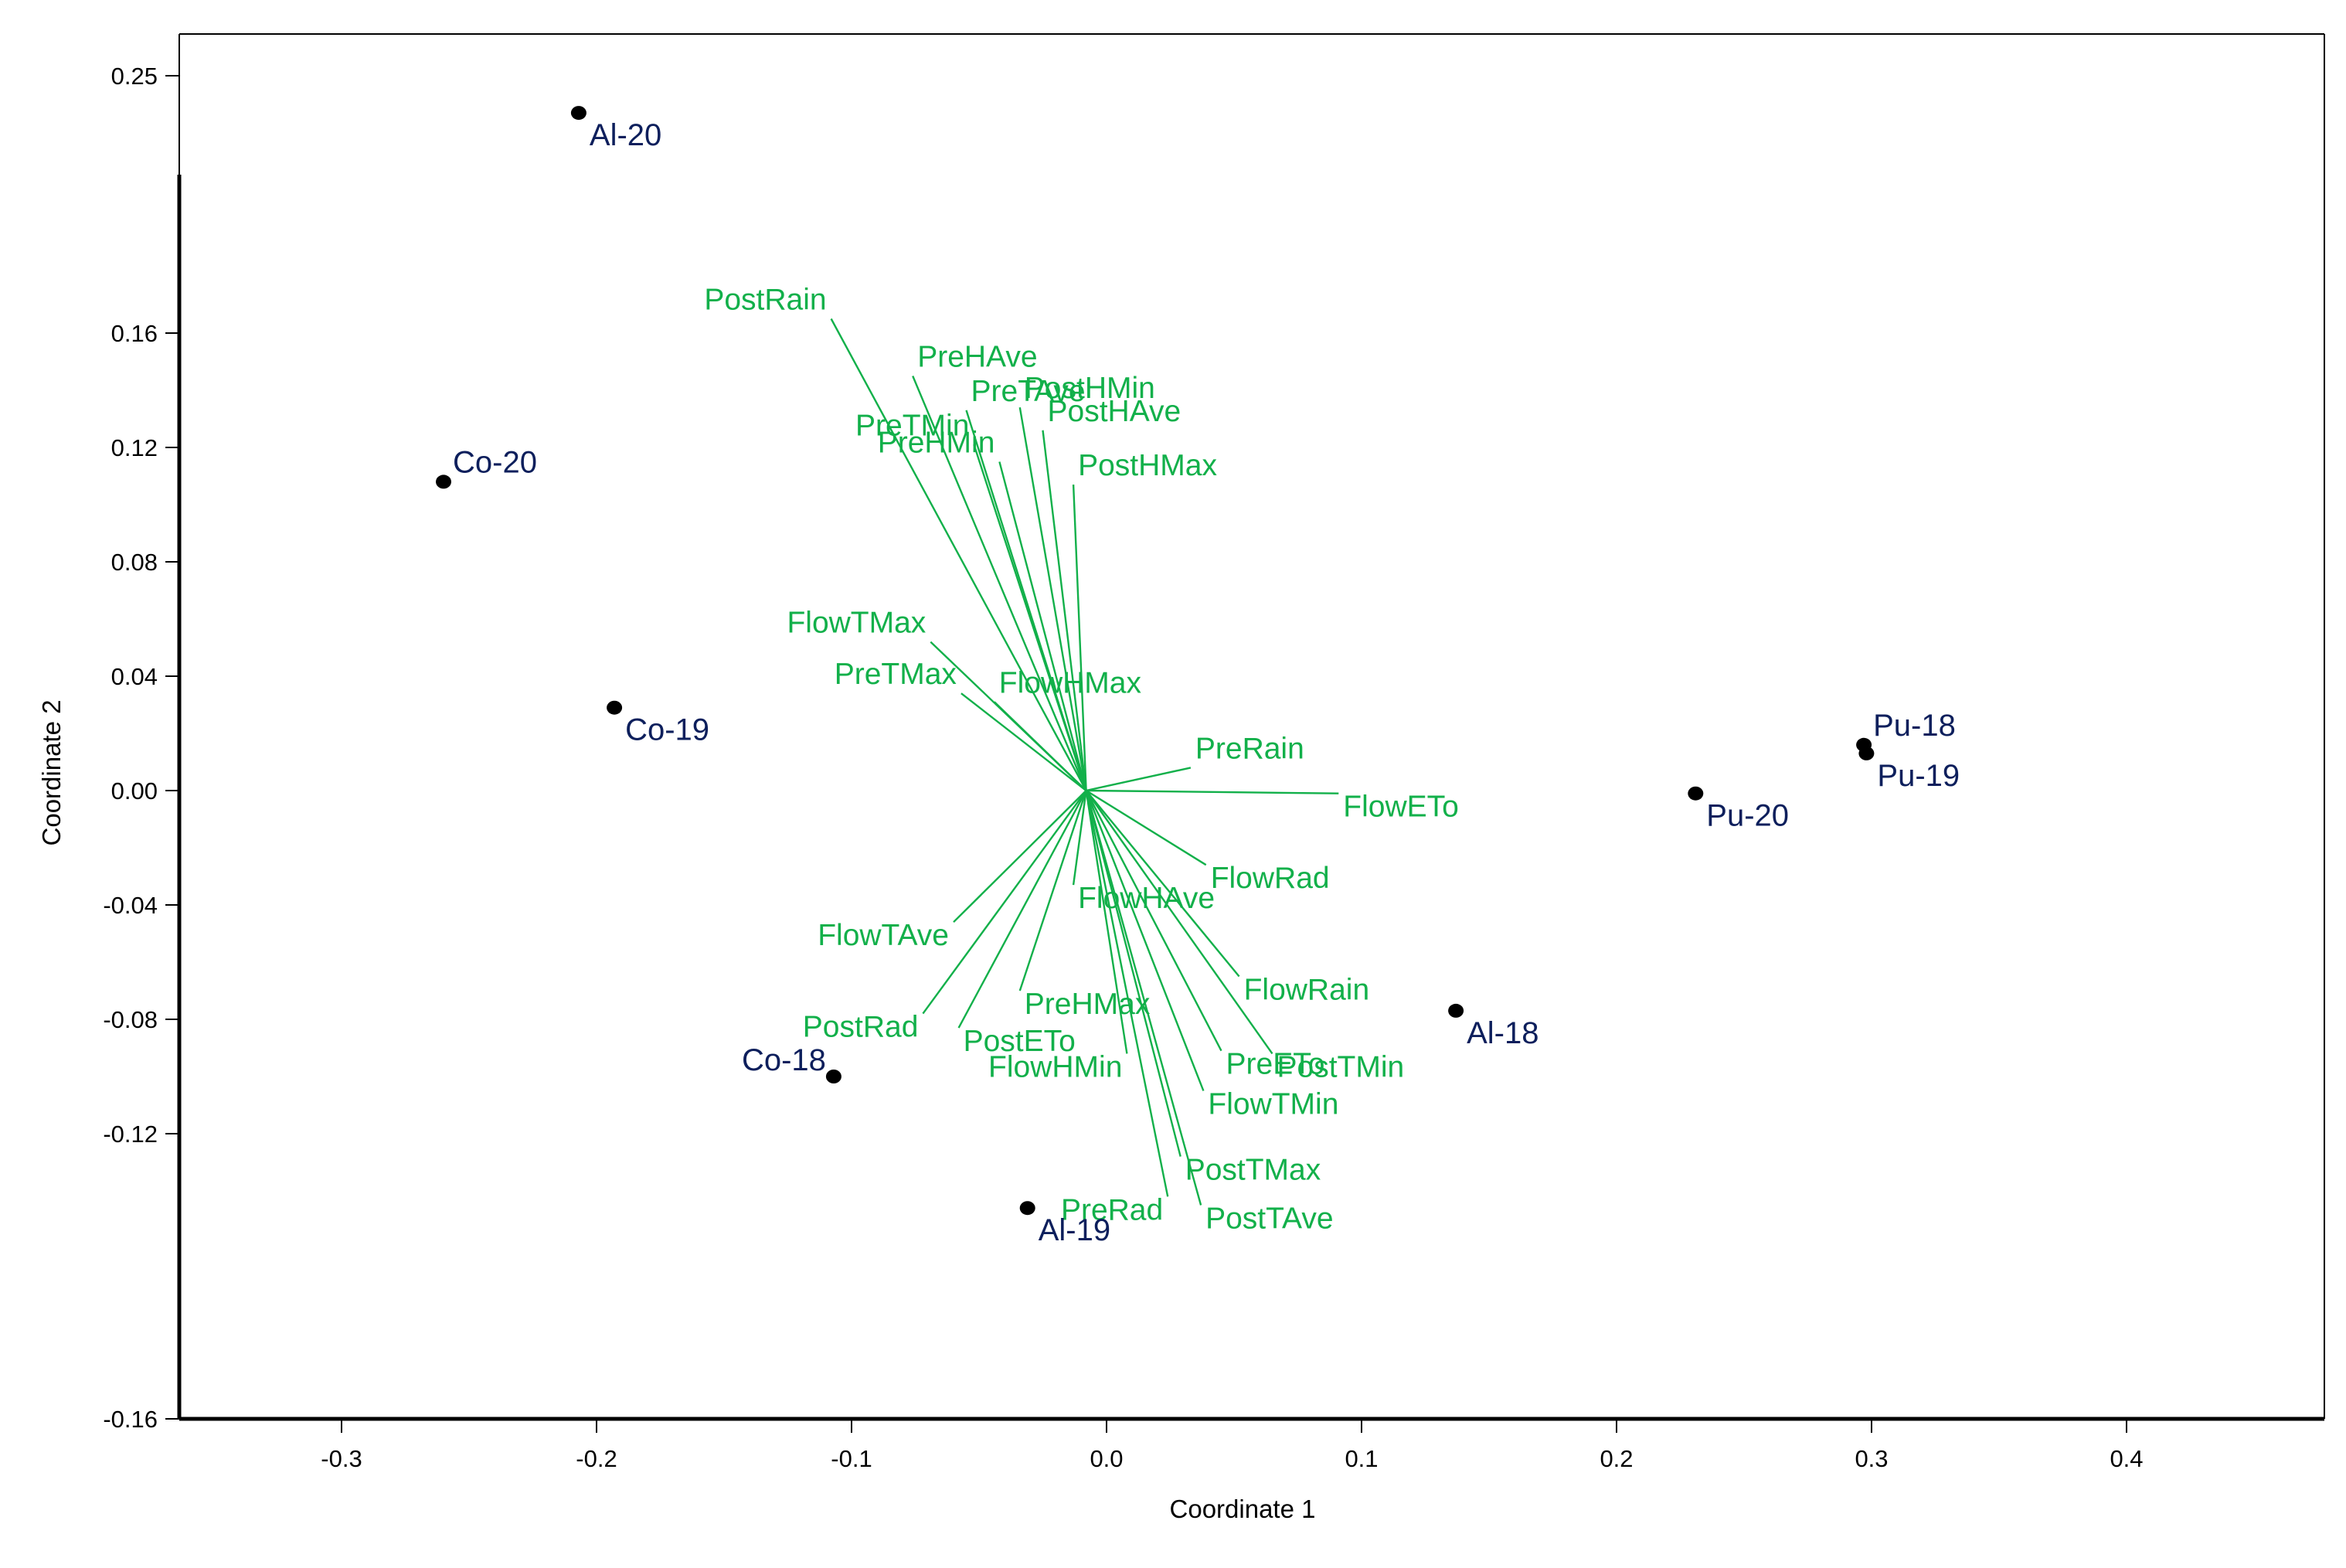 Image resolution: width=2346 pixels, height=1568 pixels. What do you see at coordinates (1147, 465) in the screenshot?
I see `vector-label: PostHMax` at bounding box center [1147, 465].